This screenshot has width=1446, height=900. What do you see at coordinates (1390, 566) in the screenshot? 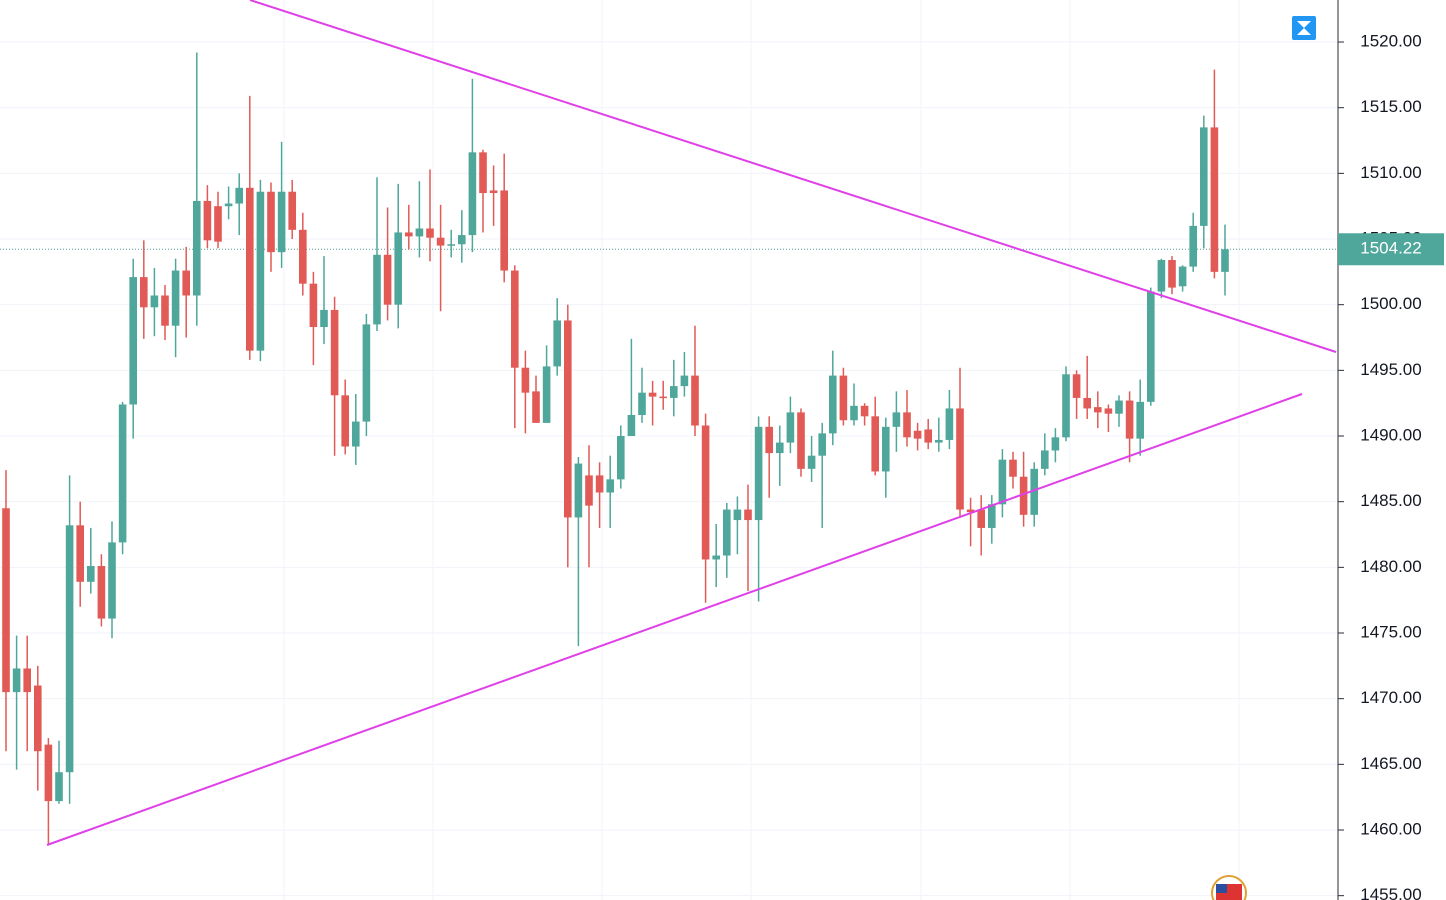
I see `y-tick-label: 1480.00` at bounding box center [1390, 566].